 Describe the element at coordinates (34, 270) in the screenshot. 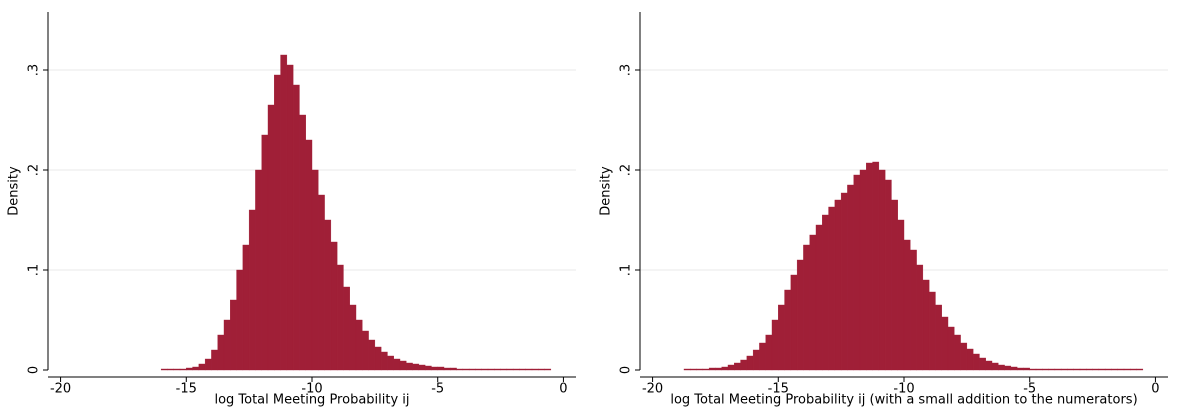

I see `y-tick-label: .1` at that location.